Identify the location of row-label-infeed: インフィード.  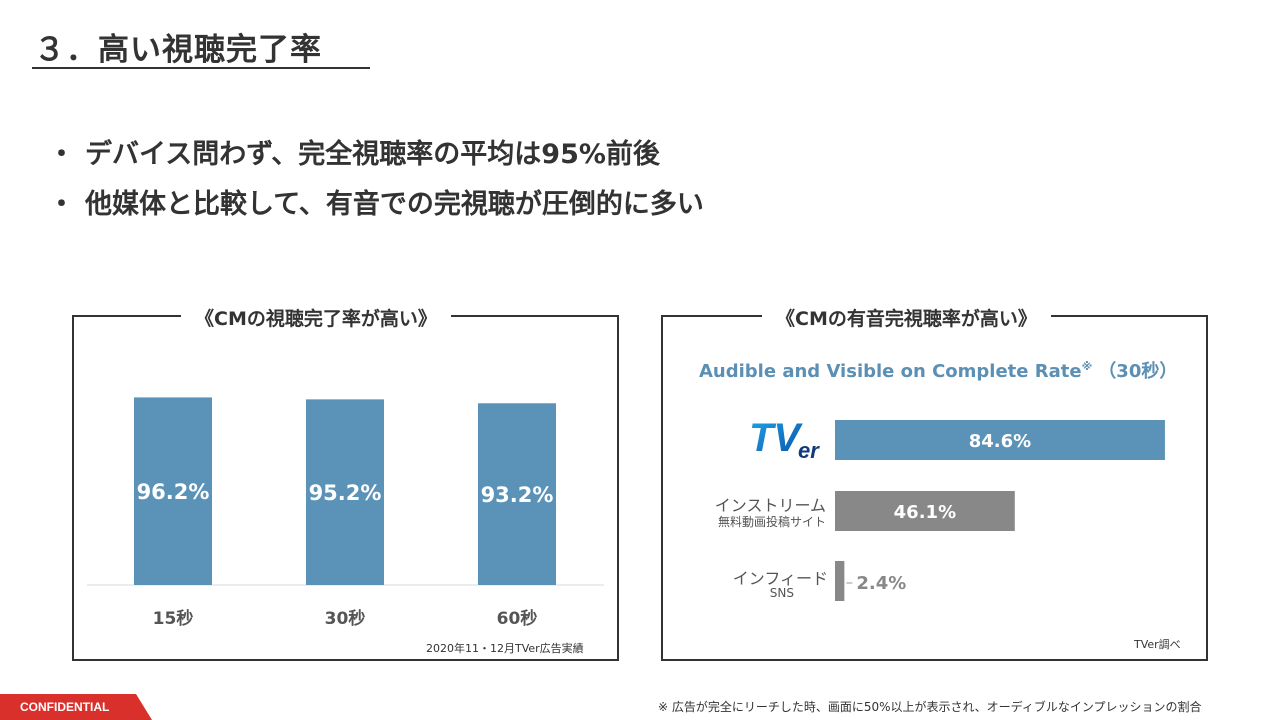
(780, 578).